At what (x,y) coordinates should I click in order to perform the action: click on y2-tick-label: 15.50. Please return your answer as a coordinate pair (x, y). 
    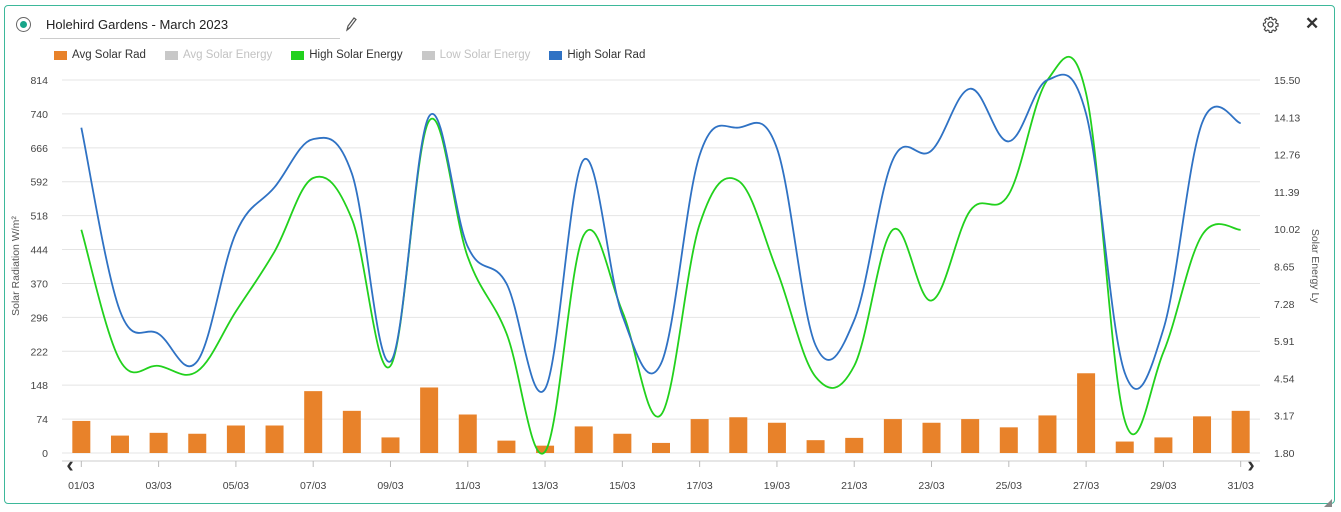
    Looking at the image, I should click on (1287, 81).